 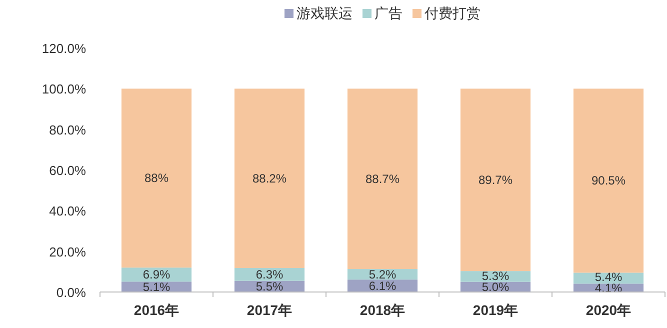 I want to click on data-label: 5.5%, so click(x=270, y=286).